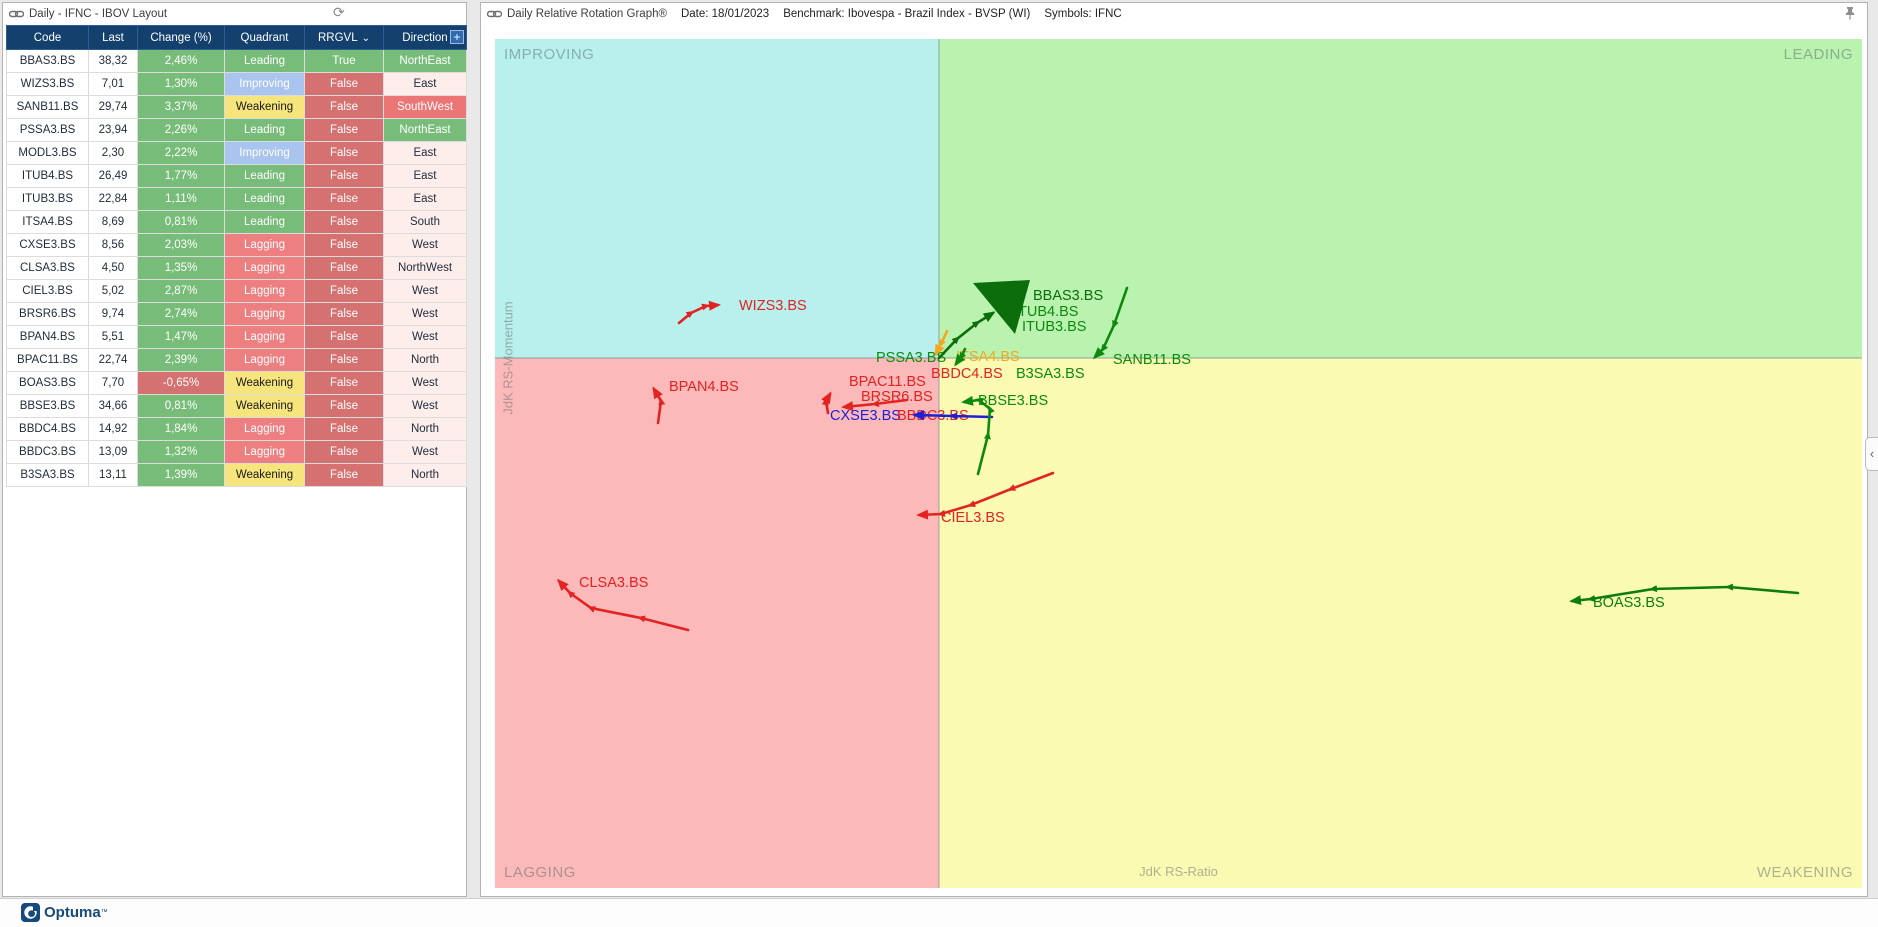 The height and width of the screenshot is (927, 1878). What do you see at coordinates (264, 37) in the screenshot?
I see `col-header-quadrant: Quadrant` at bounding box center [264, 37].